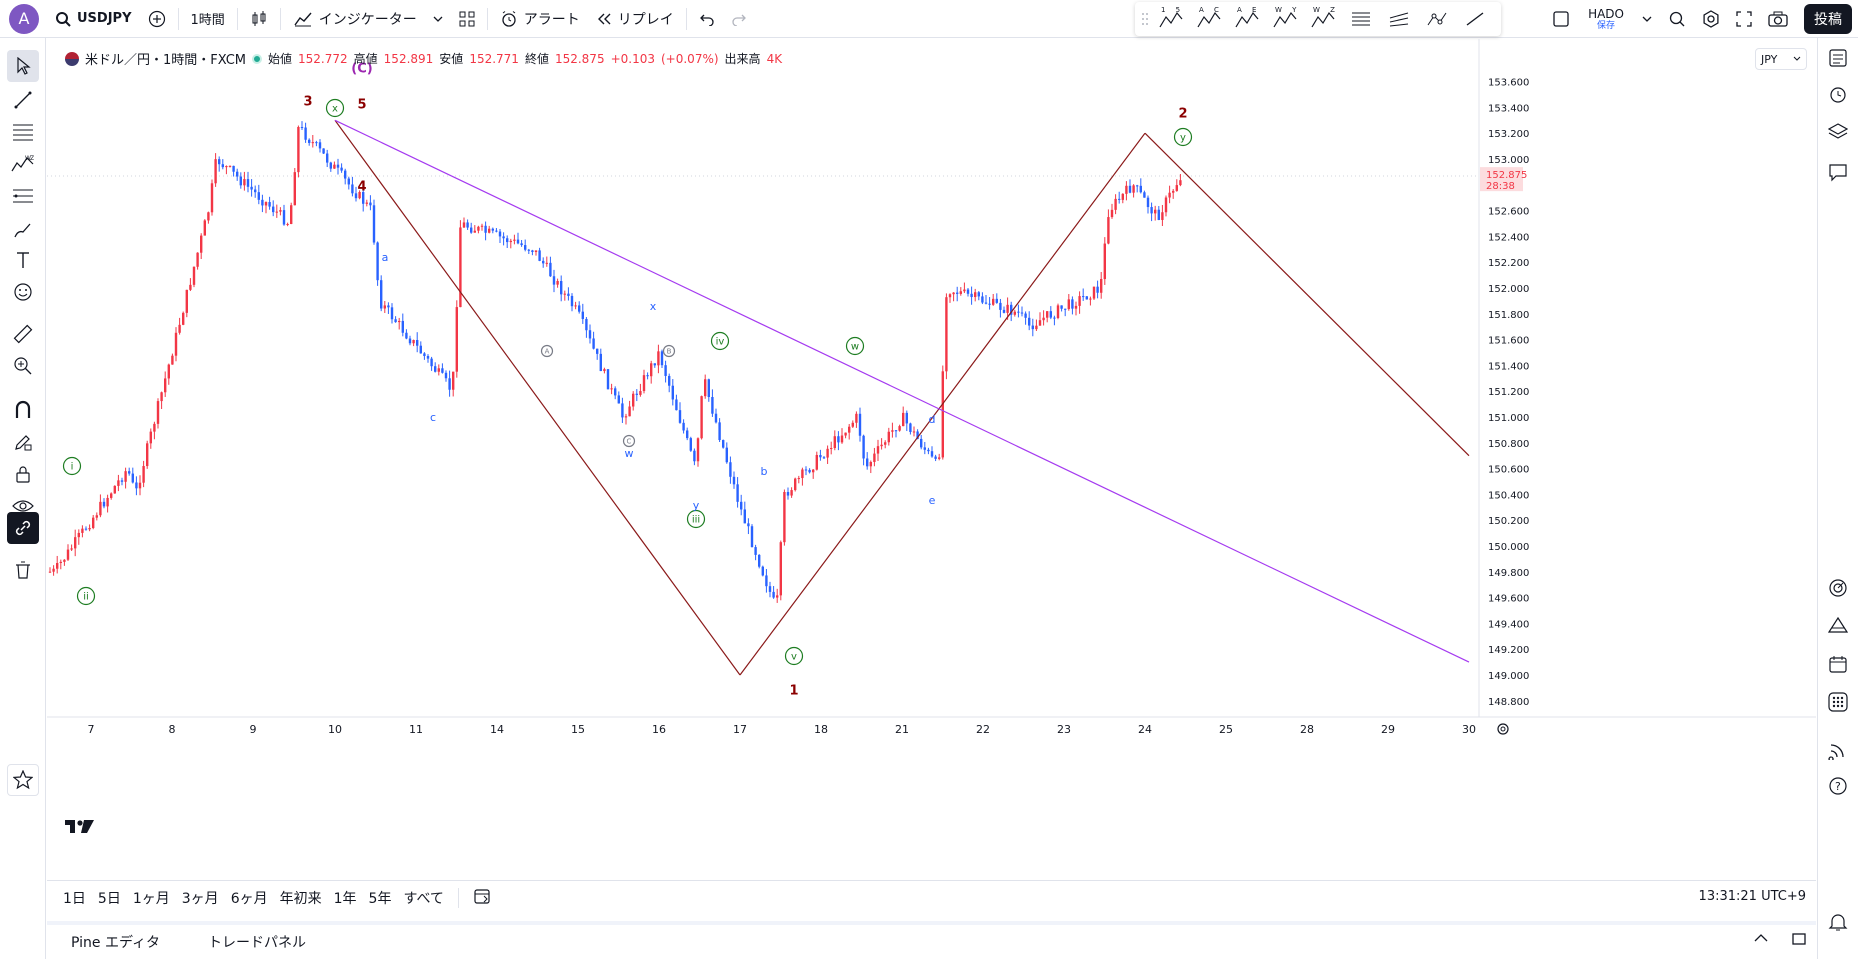  What do you see at coordinates (80, 828) in the screenshot?
I see `tradingview-logo` at bounding box center [80, 828].